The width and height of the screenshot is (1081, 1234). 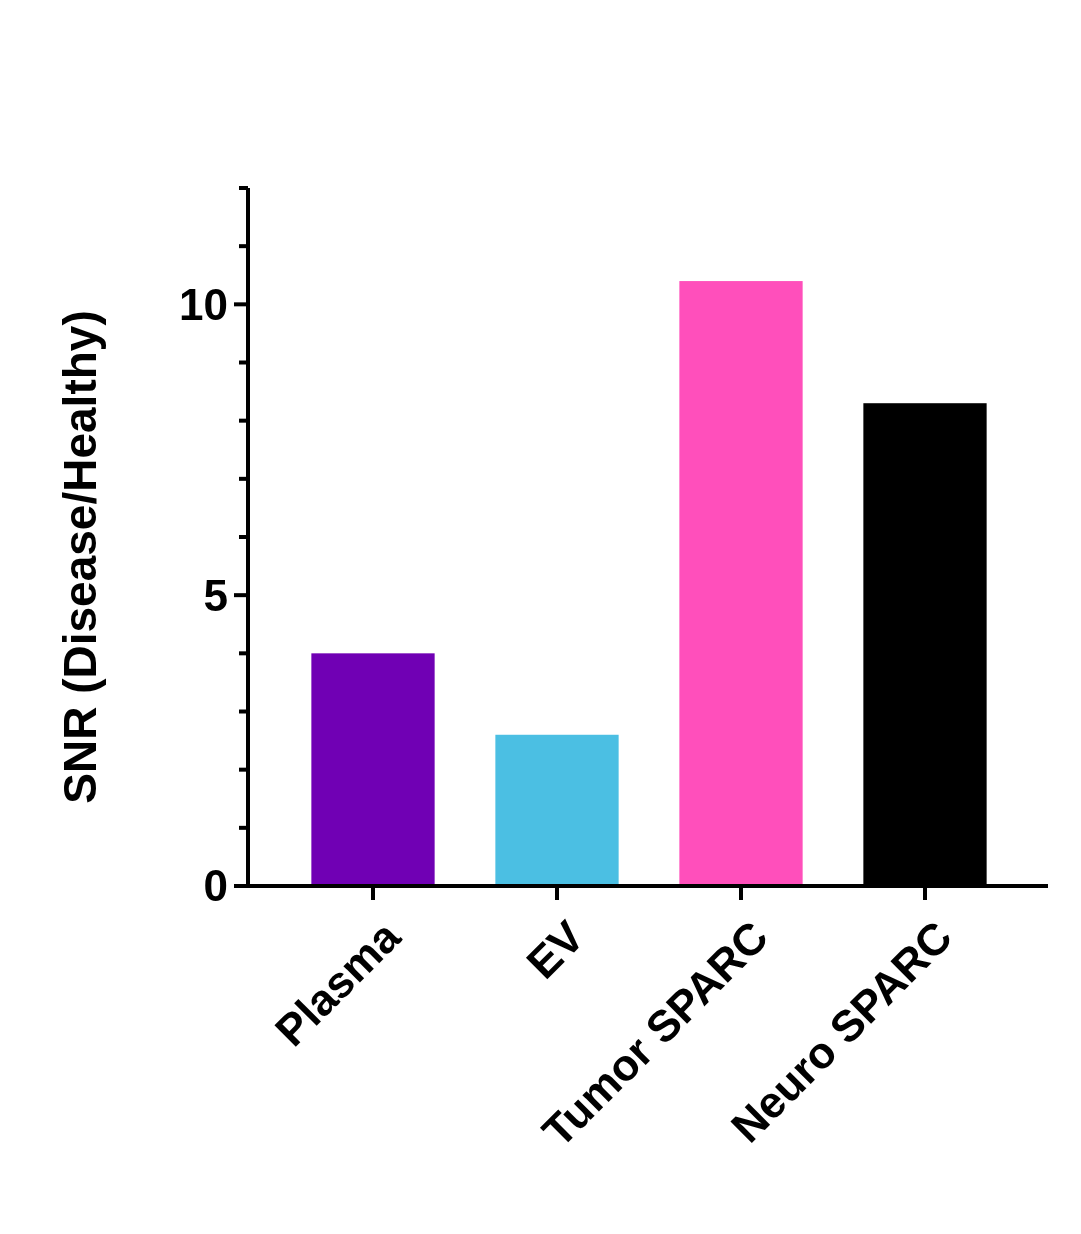 I want to click on y-axis-title: SNR (Disease/Healthy), so click(x=80, y=557).